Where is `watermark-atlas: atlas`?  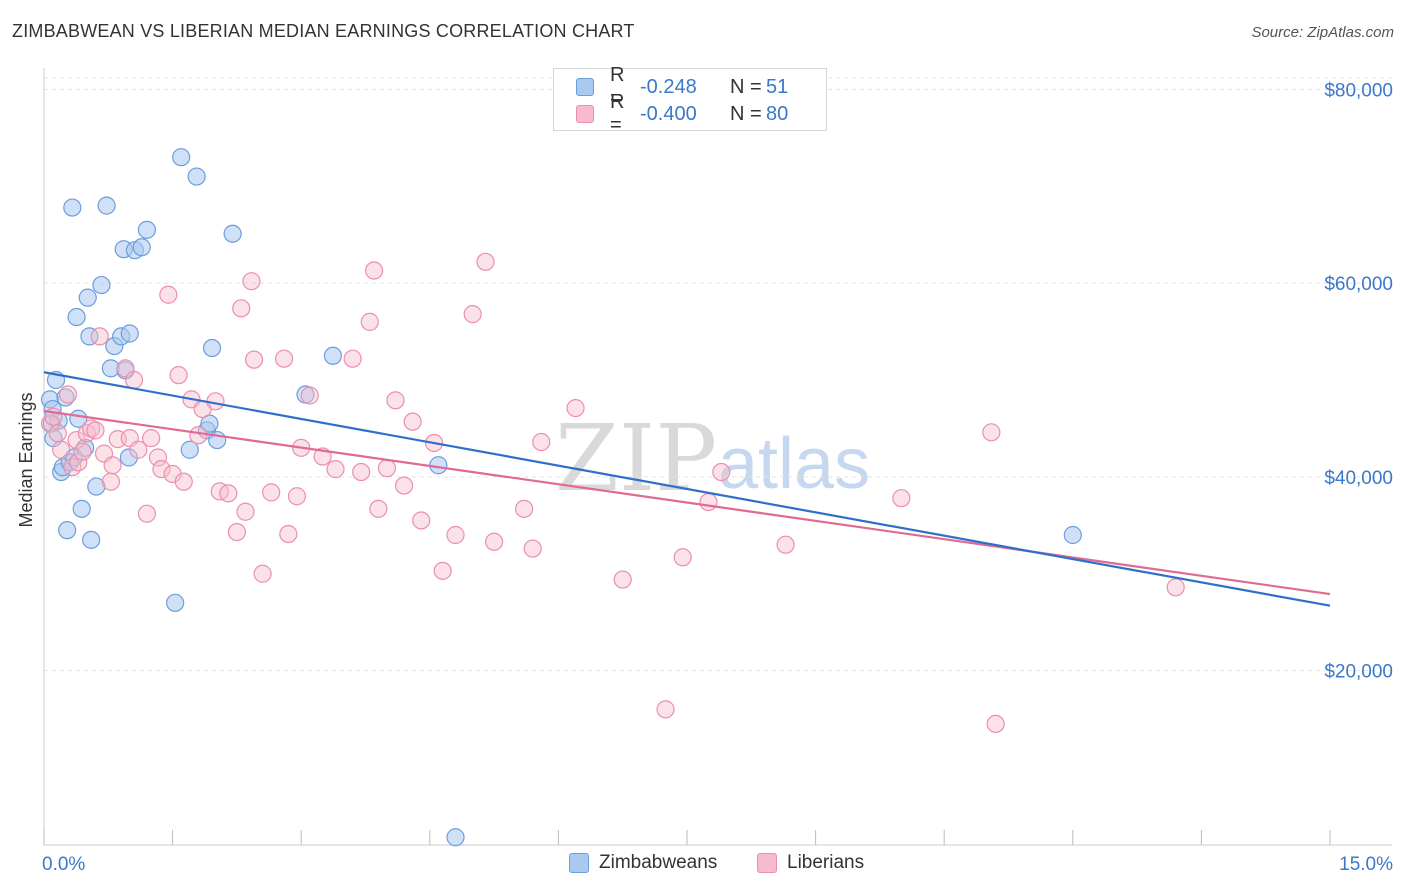
watermark-atlas: atlas is located at coordinates (794, 464).